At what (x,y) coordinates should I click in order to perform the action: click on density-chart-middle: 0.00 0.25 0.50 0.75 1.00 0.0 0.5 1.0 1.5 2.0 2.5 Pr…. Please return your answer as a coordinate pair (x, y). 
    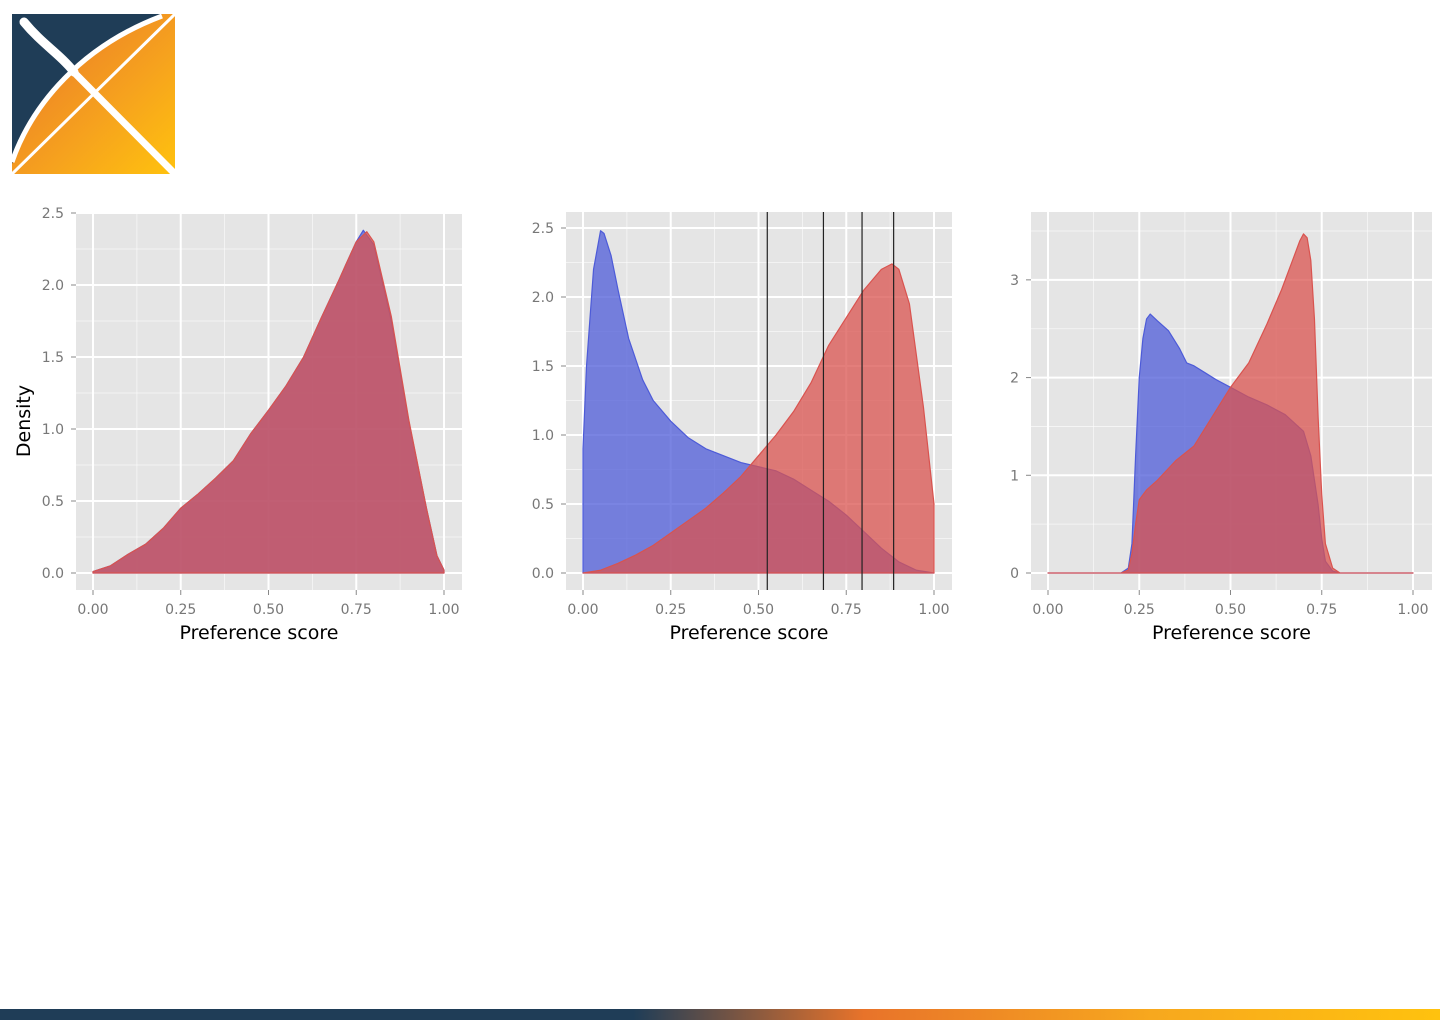
    Looking at the image, I should click on (742, 428).